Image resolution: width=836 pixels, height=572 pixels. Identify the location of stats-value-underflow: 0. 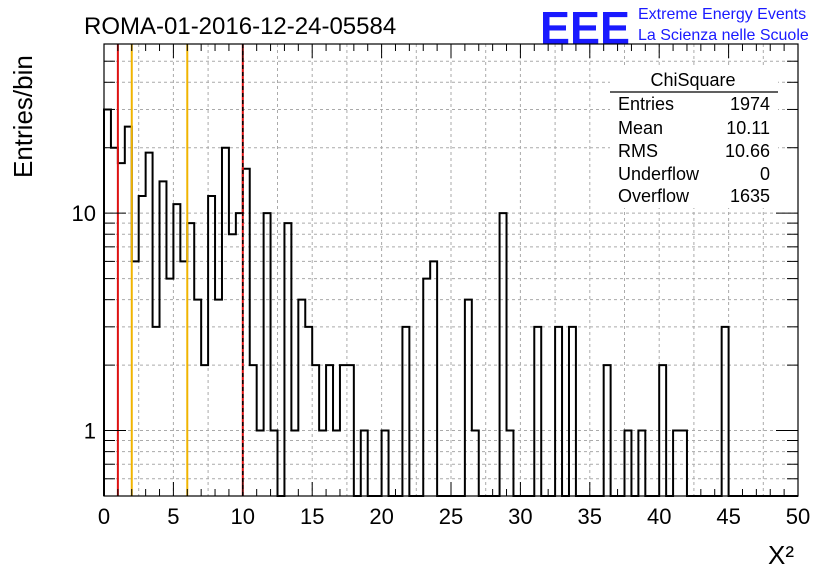
(765, 174).